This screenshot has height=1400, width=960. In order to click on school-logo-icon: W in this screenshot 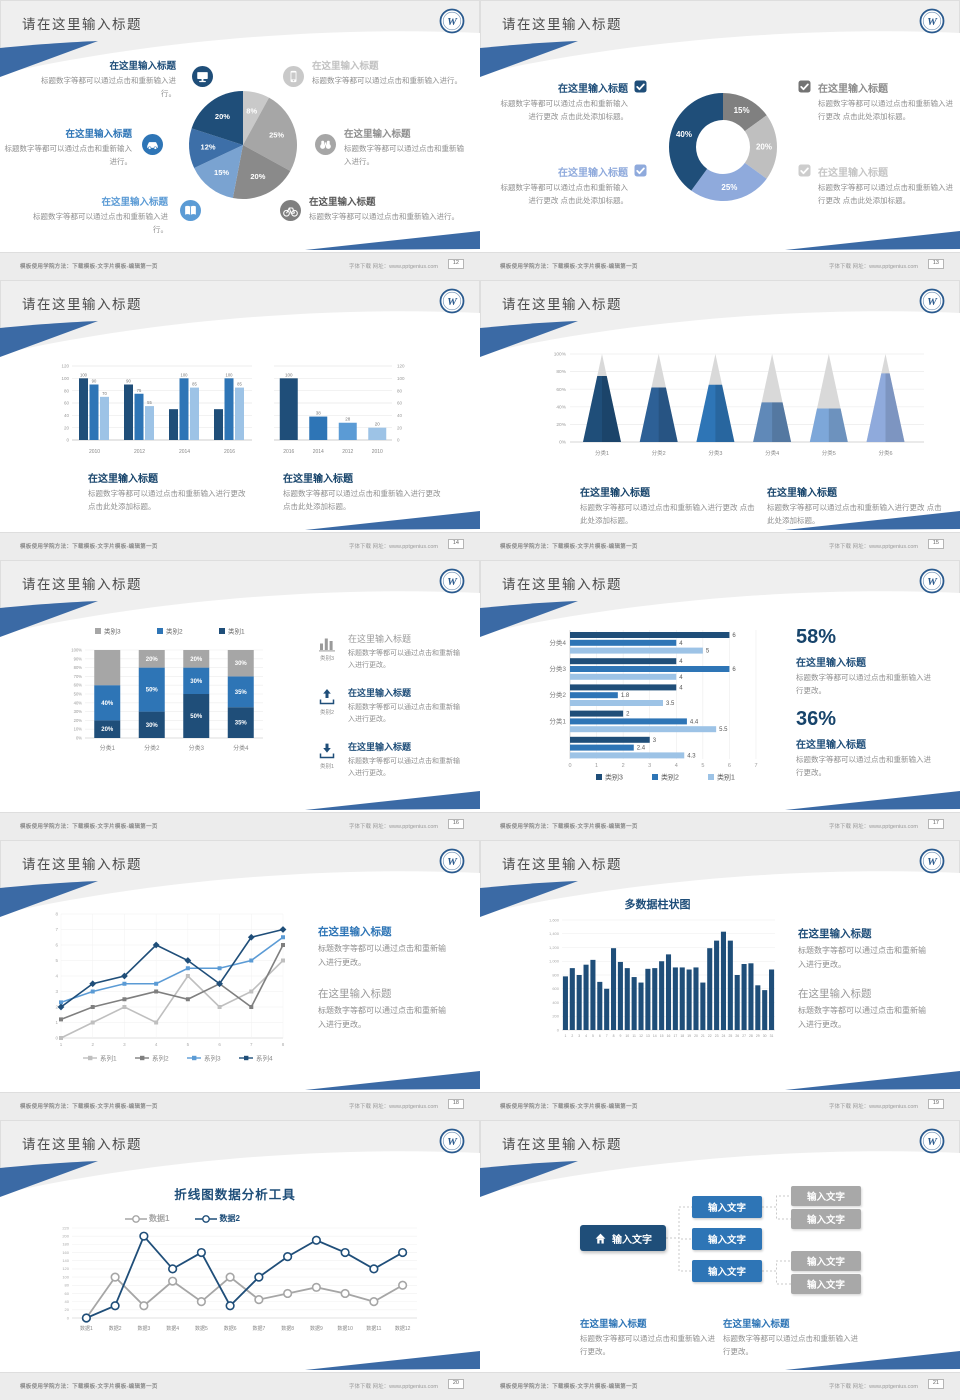, I will do `click(452, 21)`.